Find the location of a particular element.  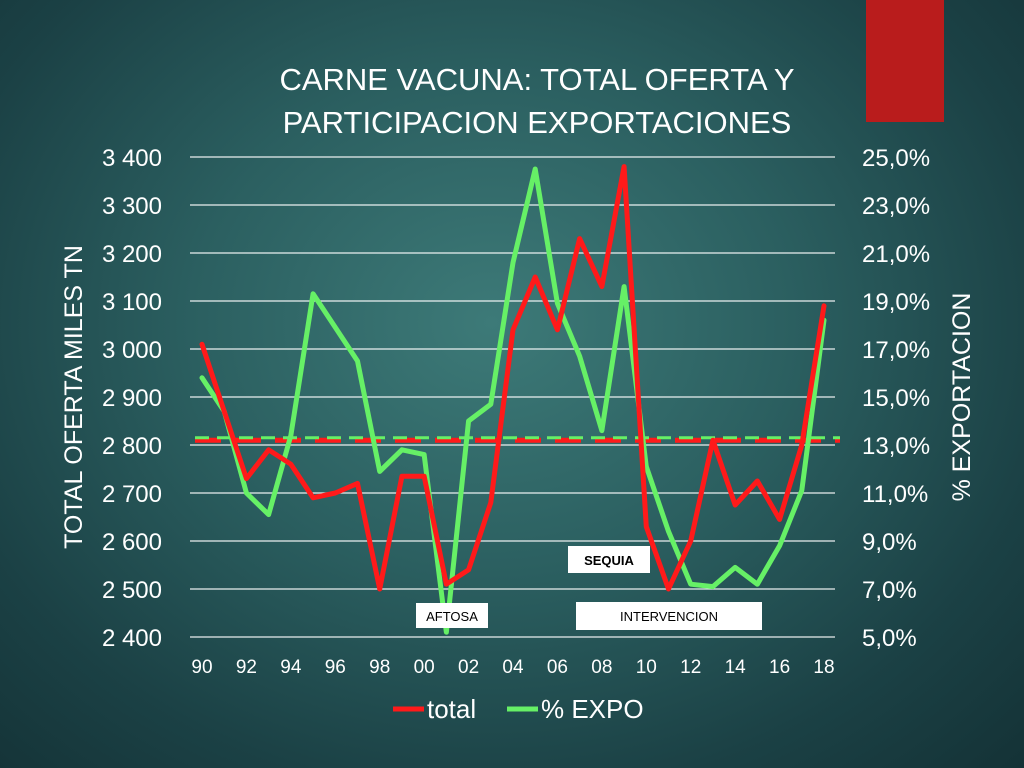

left-tick-label: 2 700 is located at coordinates (132, 494).